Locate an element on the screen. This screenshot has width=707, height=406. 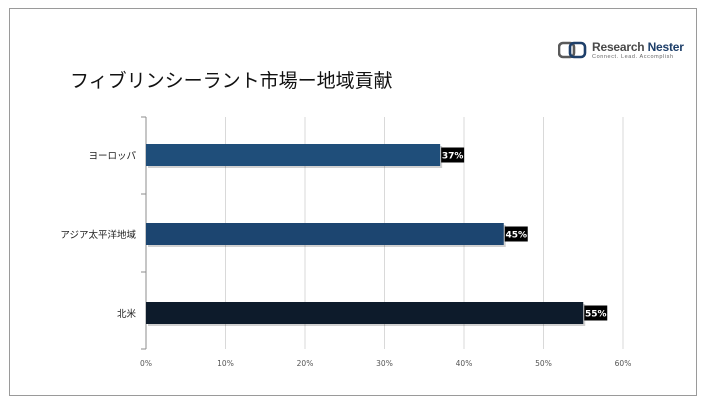
data-label: 55% is located at coordinates (596, 315).